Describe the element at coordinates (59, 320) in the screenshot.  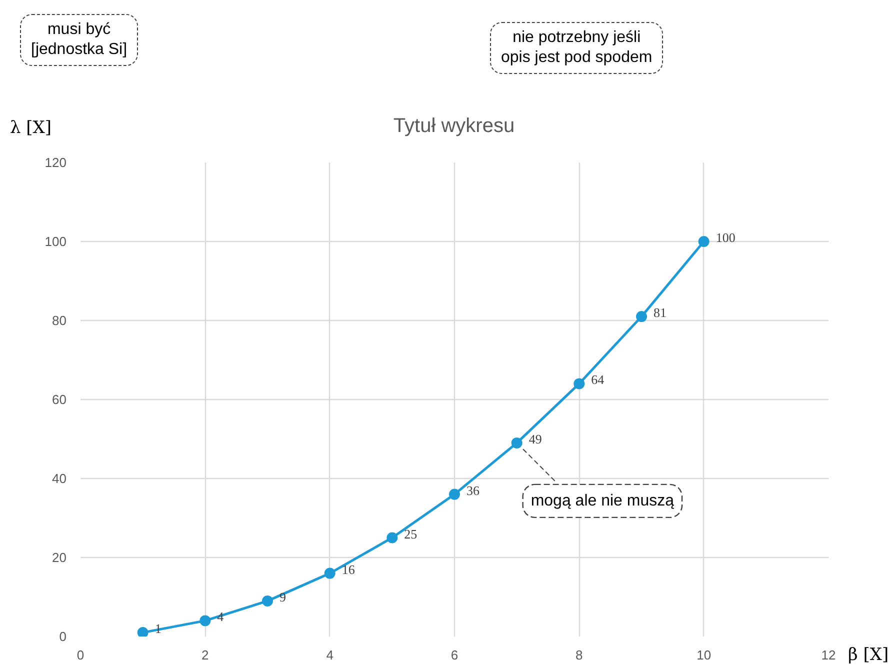
I see `y-tick-label: 80` at that location.